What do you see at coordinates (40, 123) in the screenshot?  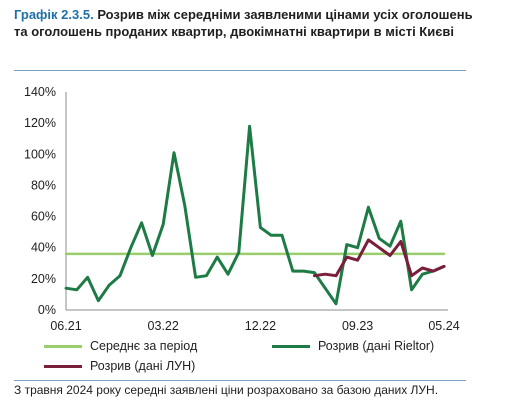 I see `y-tick-label: 120%` at bounding box center [40, 123].